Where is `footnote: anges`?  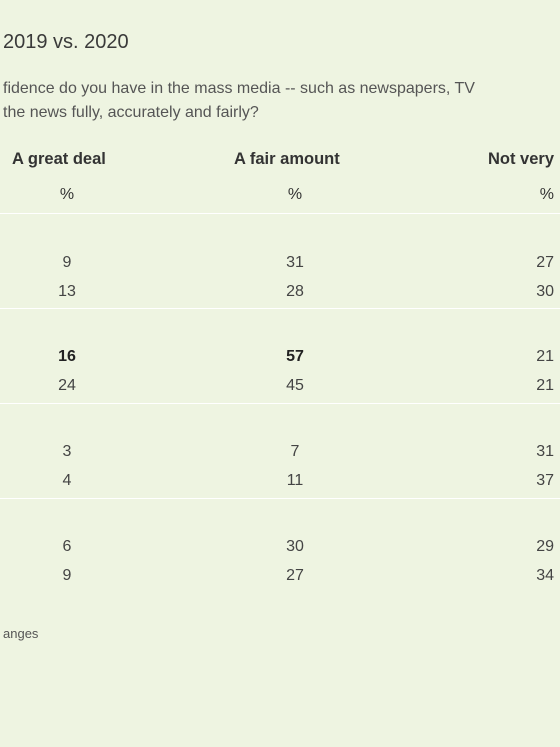 footnote: anges is located at coordinates (21, 633).